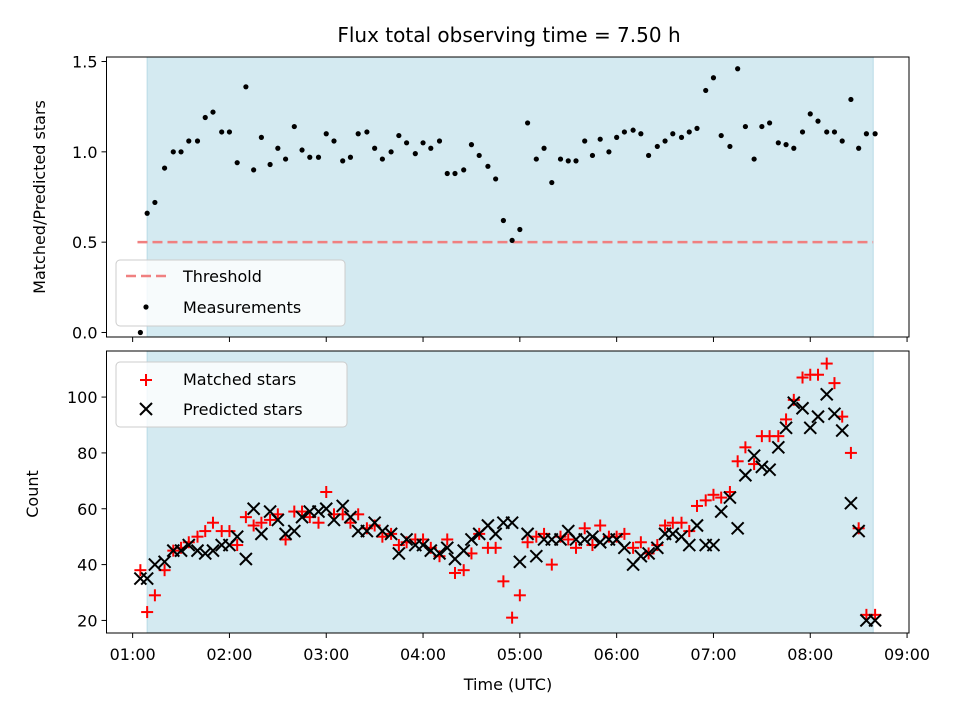 The image size is (960, 720). Describe the element at coordinates (907, 654) in the screenshot. I see `x-tick-label: 09:00` at that location.